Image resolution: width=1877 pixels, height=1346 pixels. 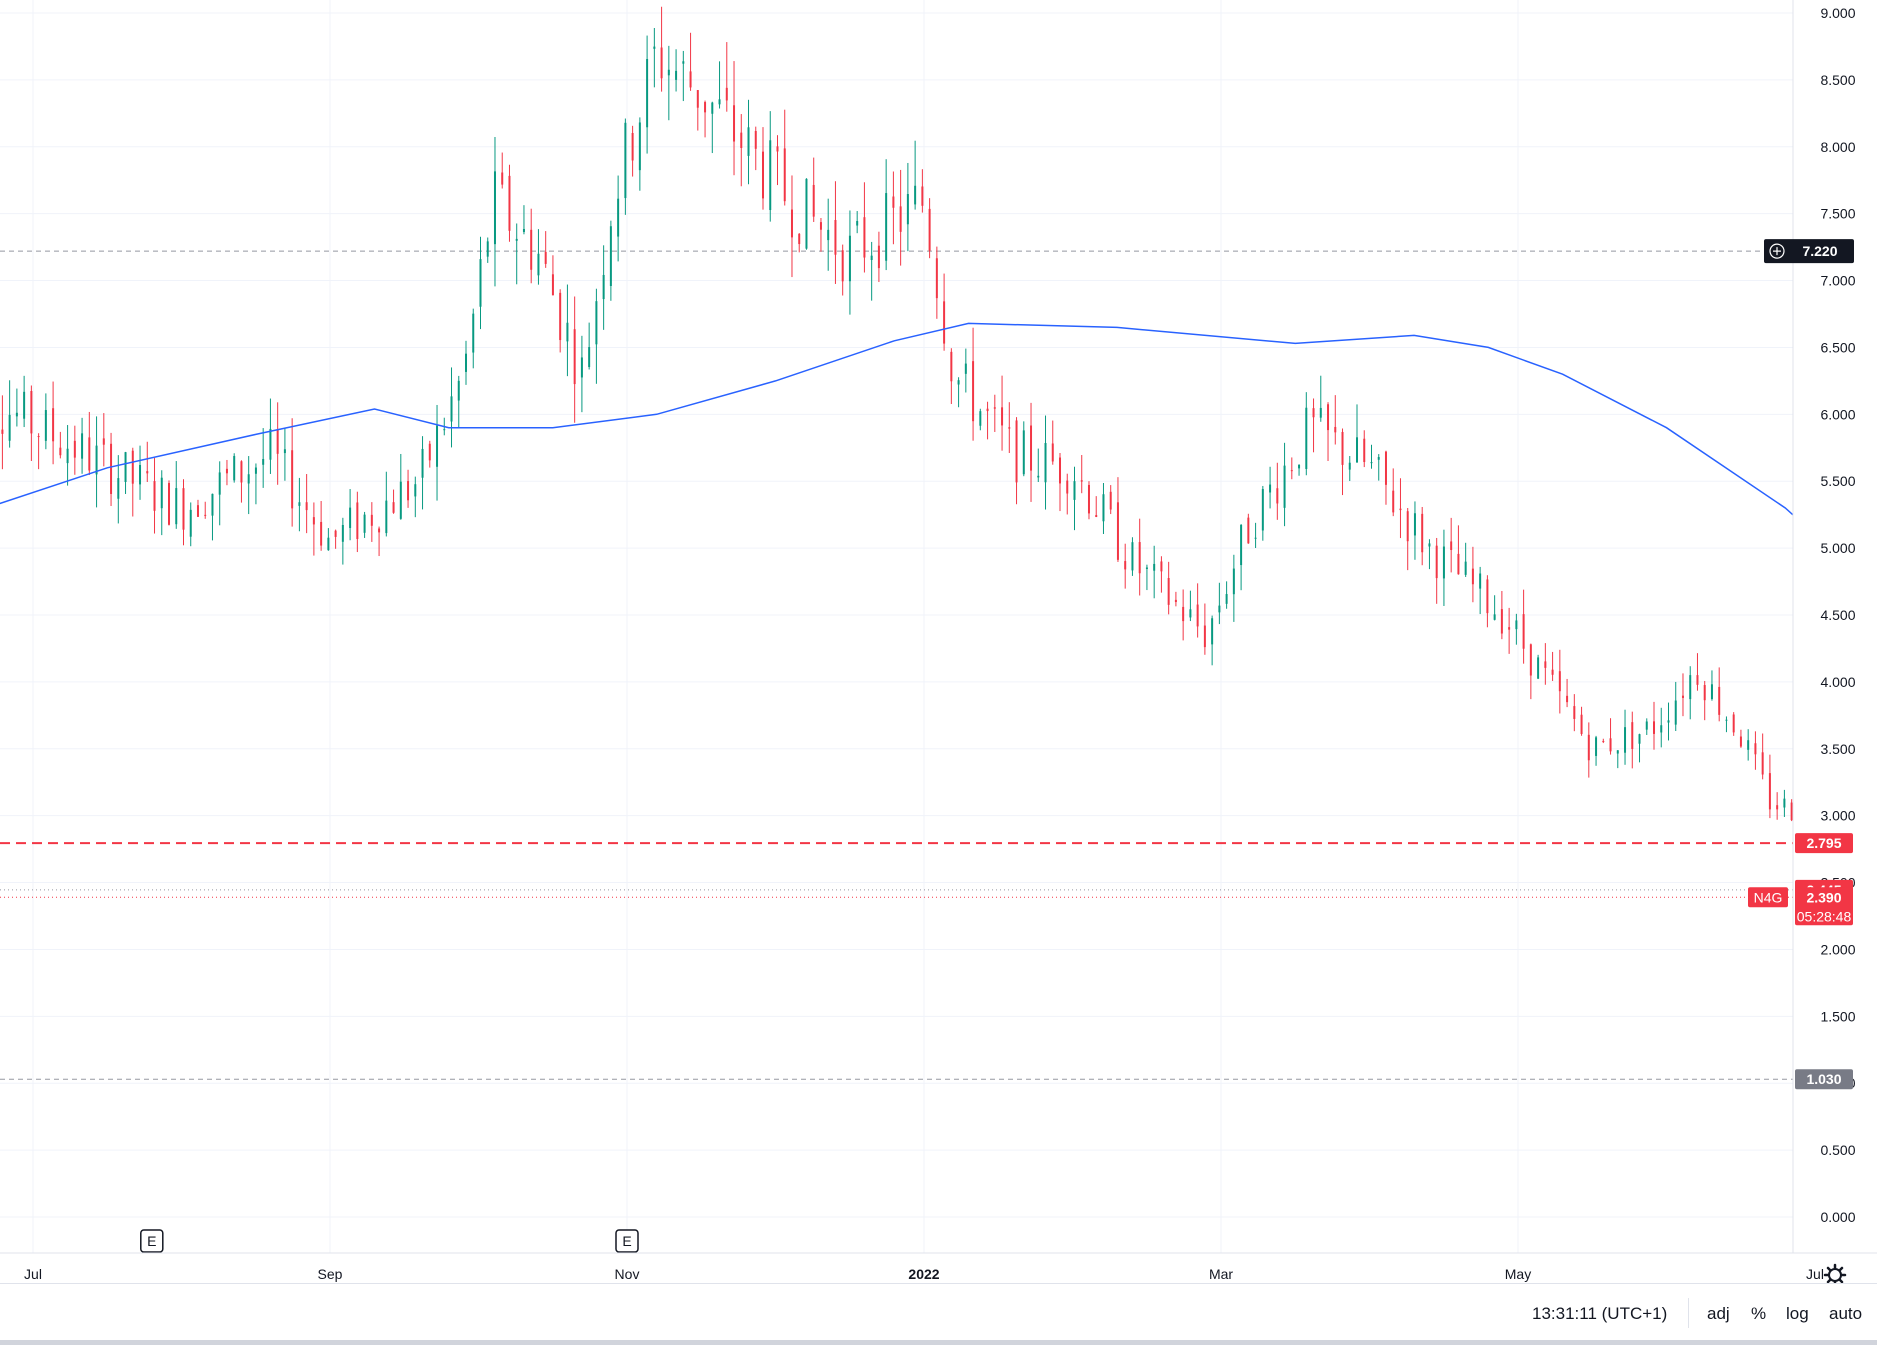 What do you see at coordinates (1837, 214) in the screenshot?
I see `y-tick-label: 7.500` at bounding box center [1837, 214].